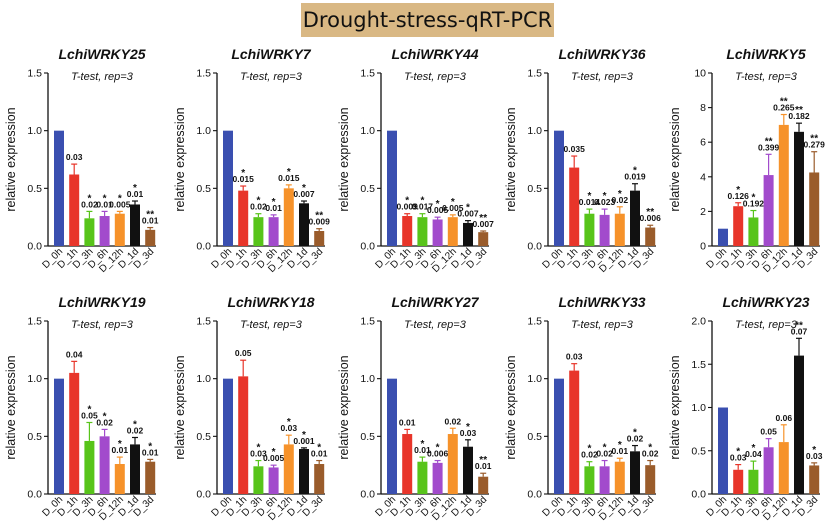 The width and height of the screenshot is (825, 530). I want to click on p-value-label: 0.014, so click(590, 202).